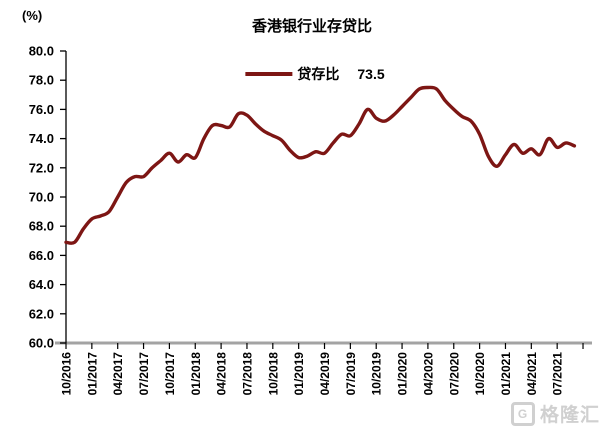  What do you see at coordinates (312, 26) in the screenshot?
I see `chart-title: 香港银行业存贷比` at bounding box center [312, 26].